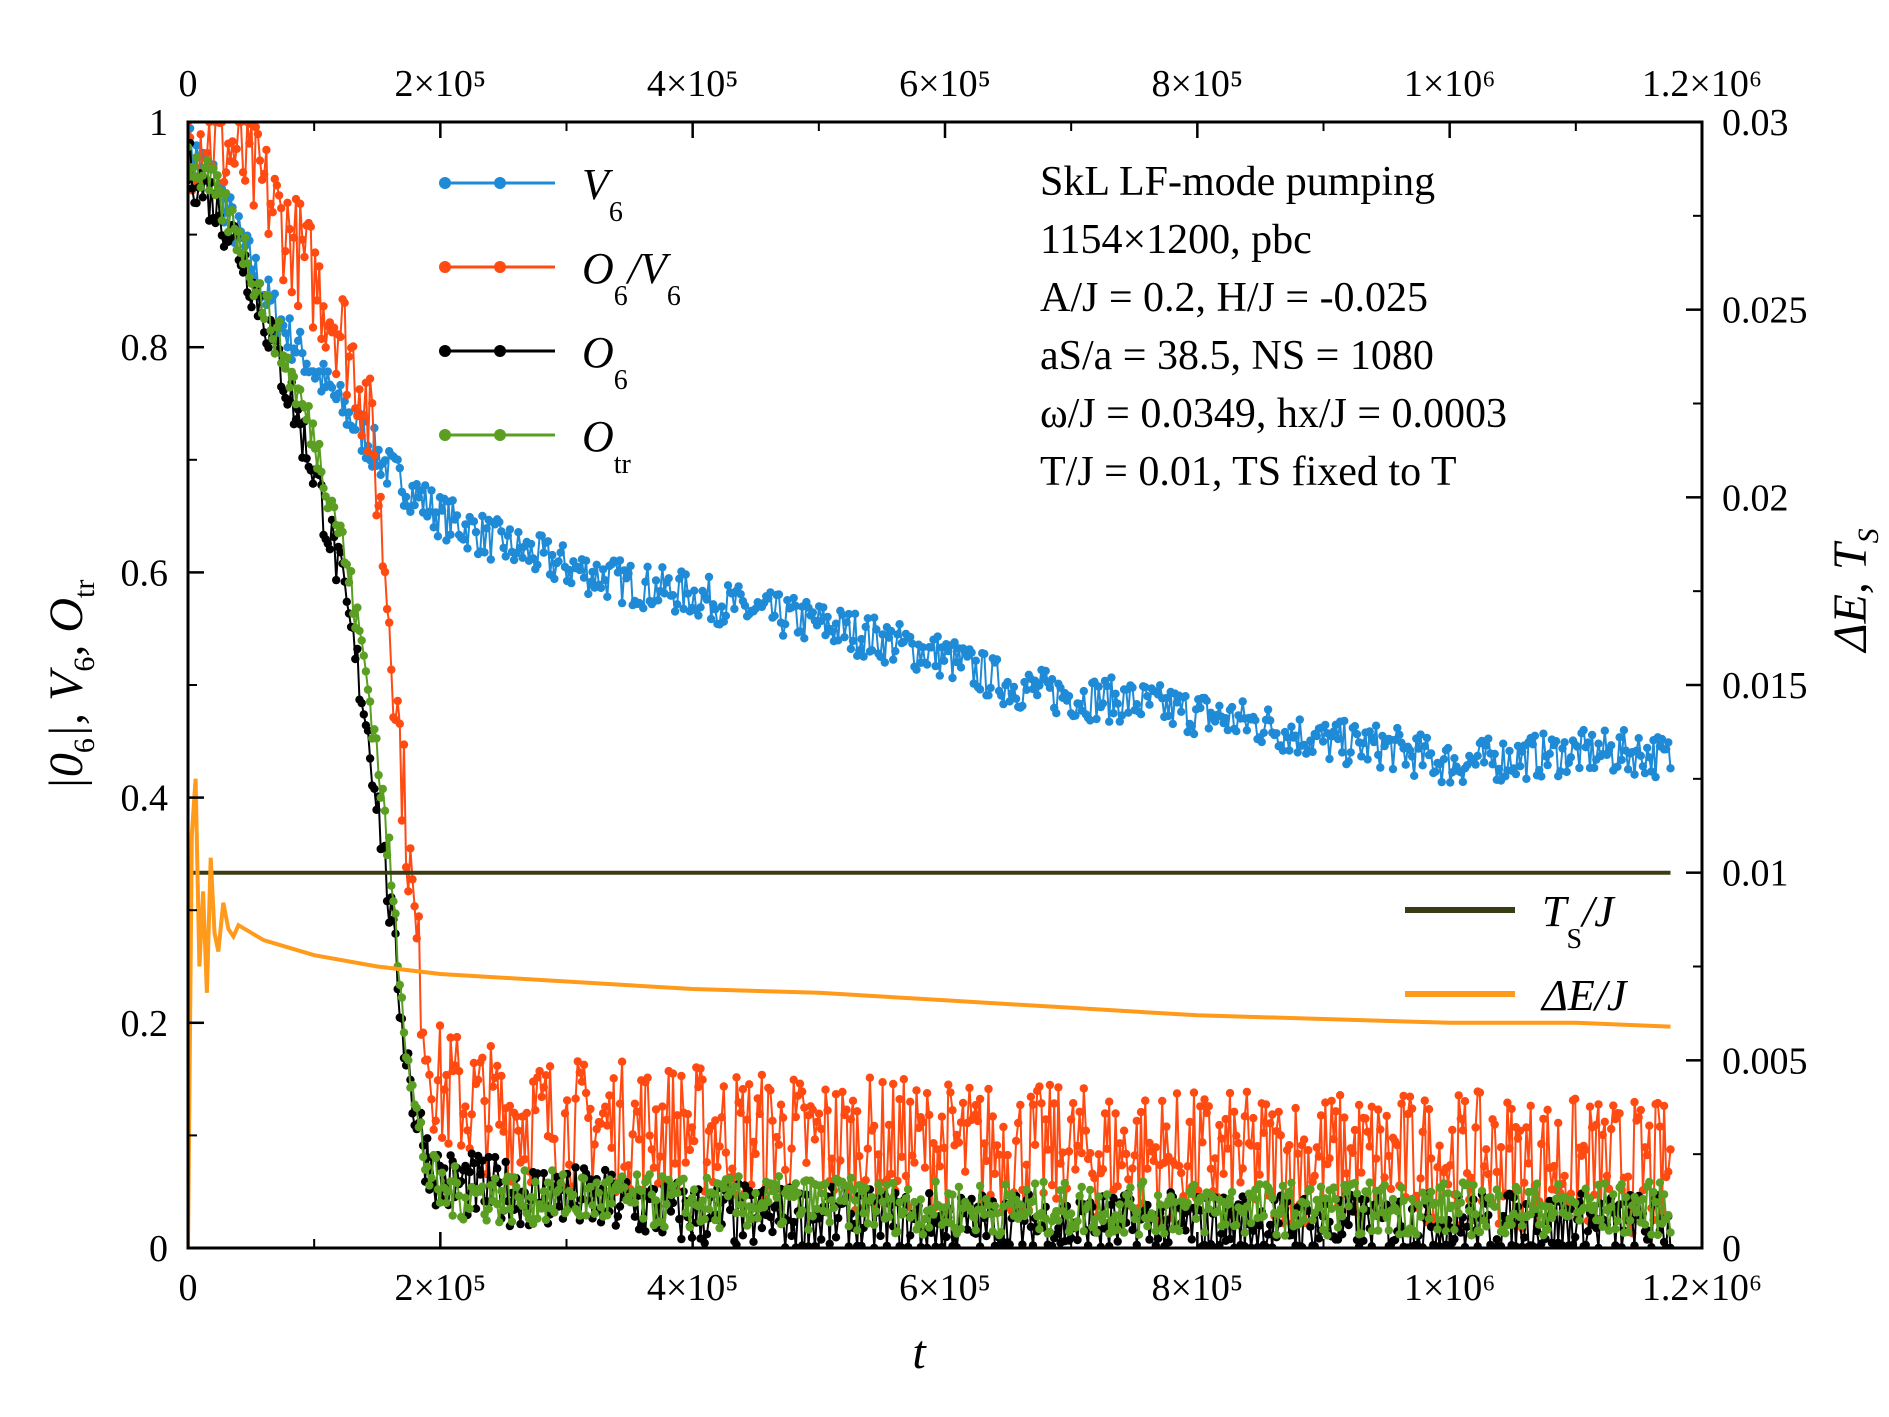  What do you see at coordinates (1450, 84) in the screenshot?
I see `x-tick-label-top: 1×10⁶` at bounding box center [1450, 84].